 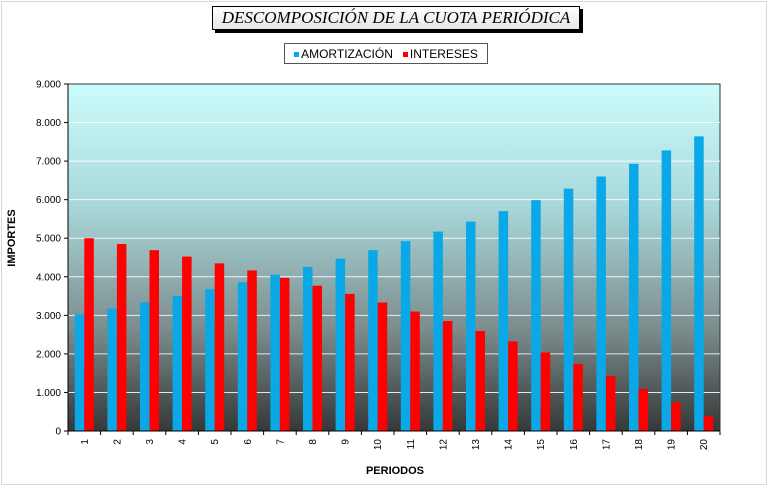 What do you see at coordinates (411, 444) in the screenshot?
I see `x-tick-label: 11` at bounding box center [411, 444].